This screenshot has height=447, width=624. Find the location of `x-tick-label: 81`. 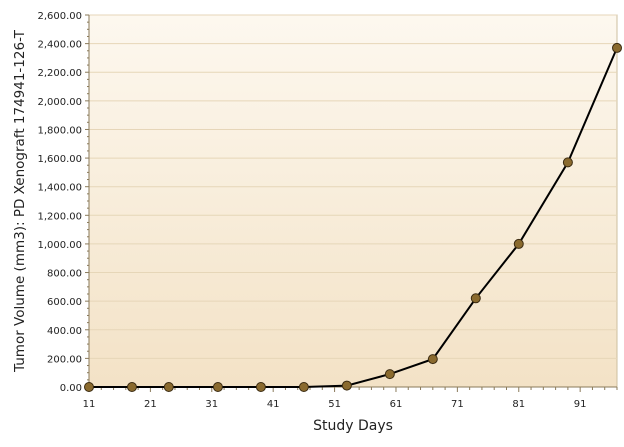

x-tick-label: 81 is located at coordinates (518, 404).